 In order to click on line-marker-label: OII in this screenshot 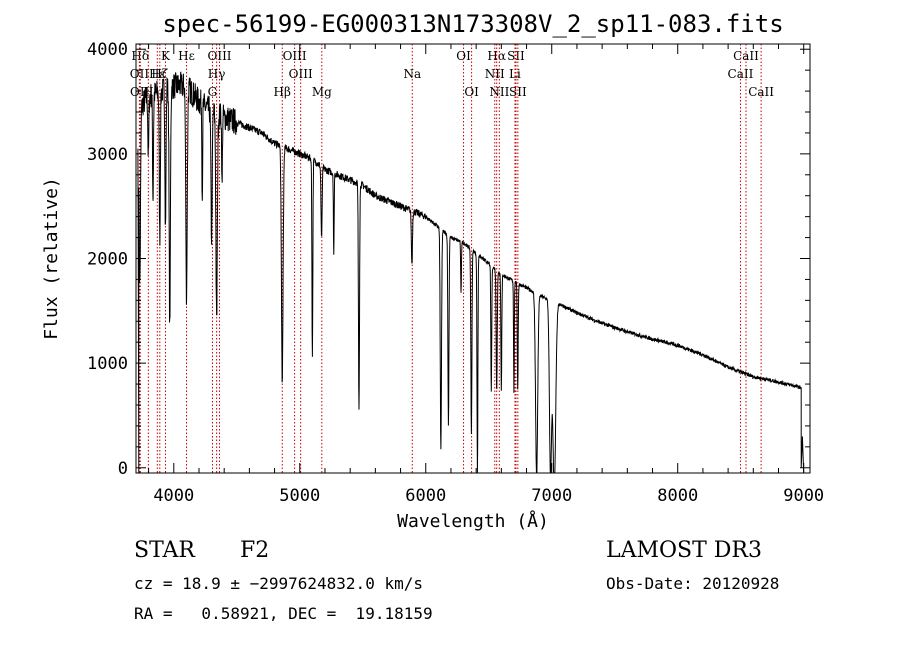, I will do `click(140, 74)`.